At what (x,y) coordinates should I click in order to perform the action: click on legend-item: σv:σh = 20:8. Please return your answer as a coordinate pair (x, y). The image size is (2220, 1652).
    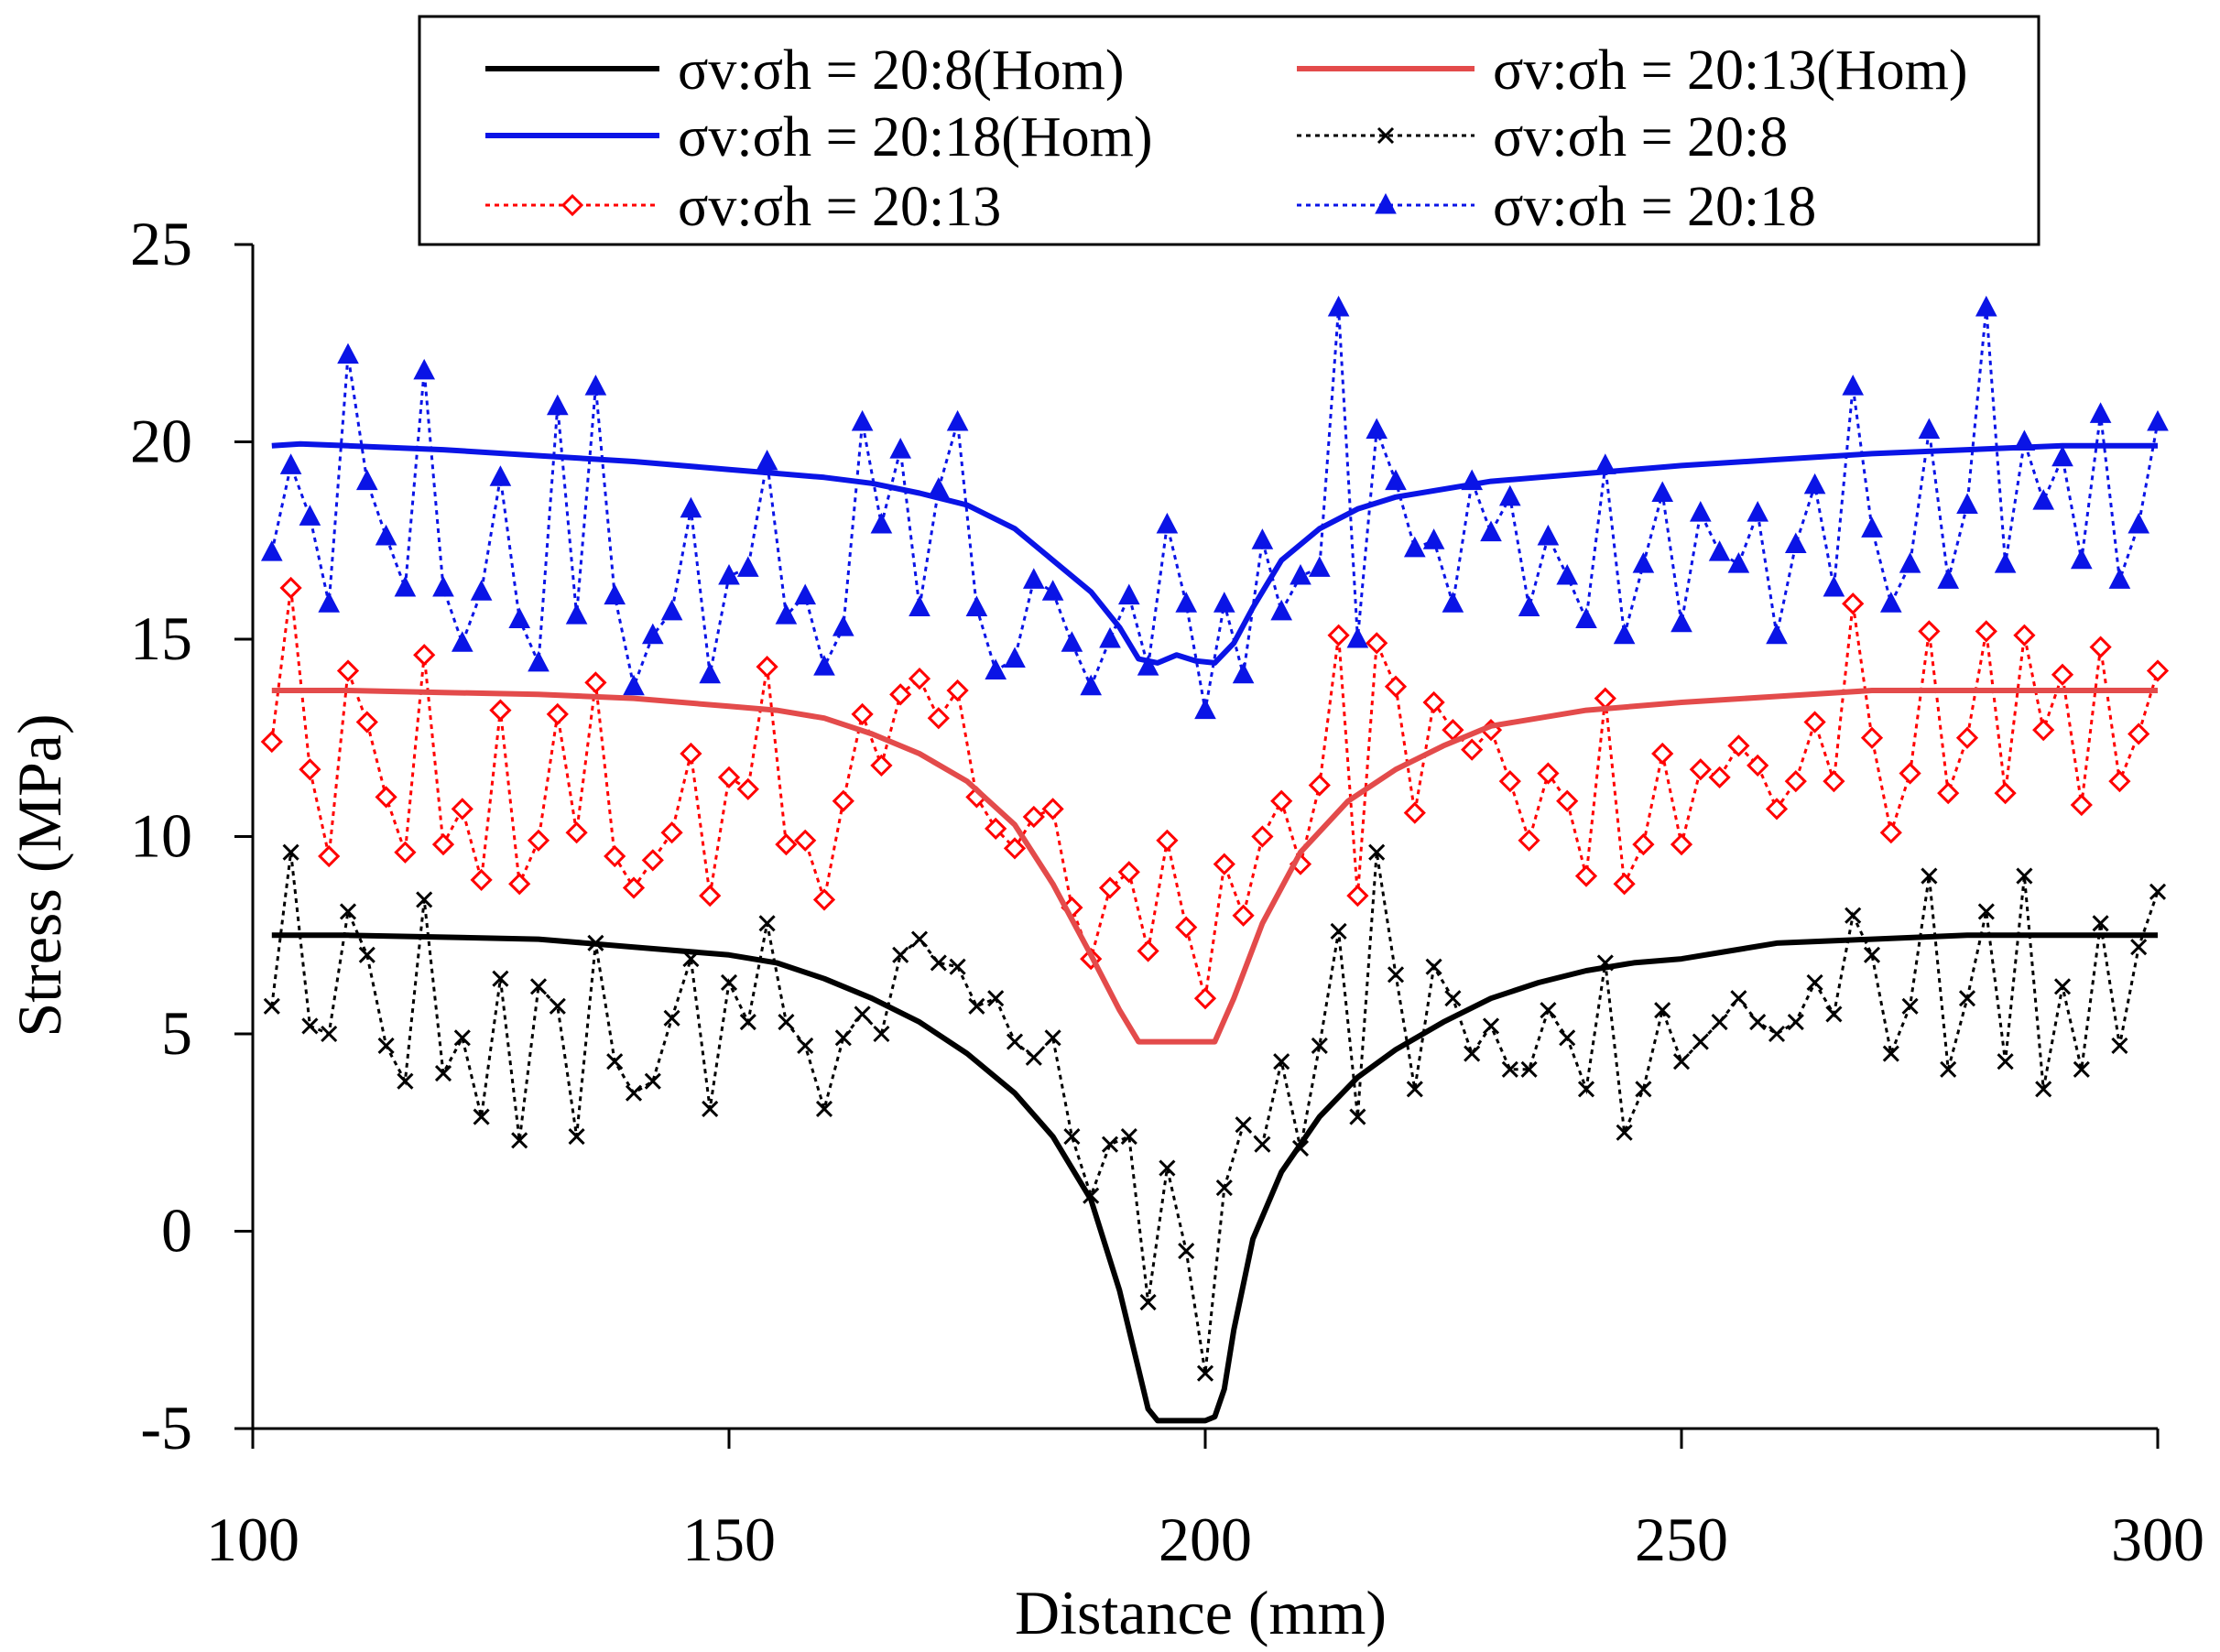
    Looking at the image, I should click on (1542, 137).